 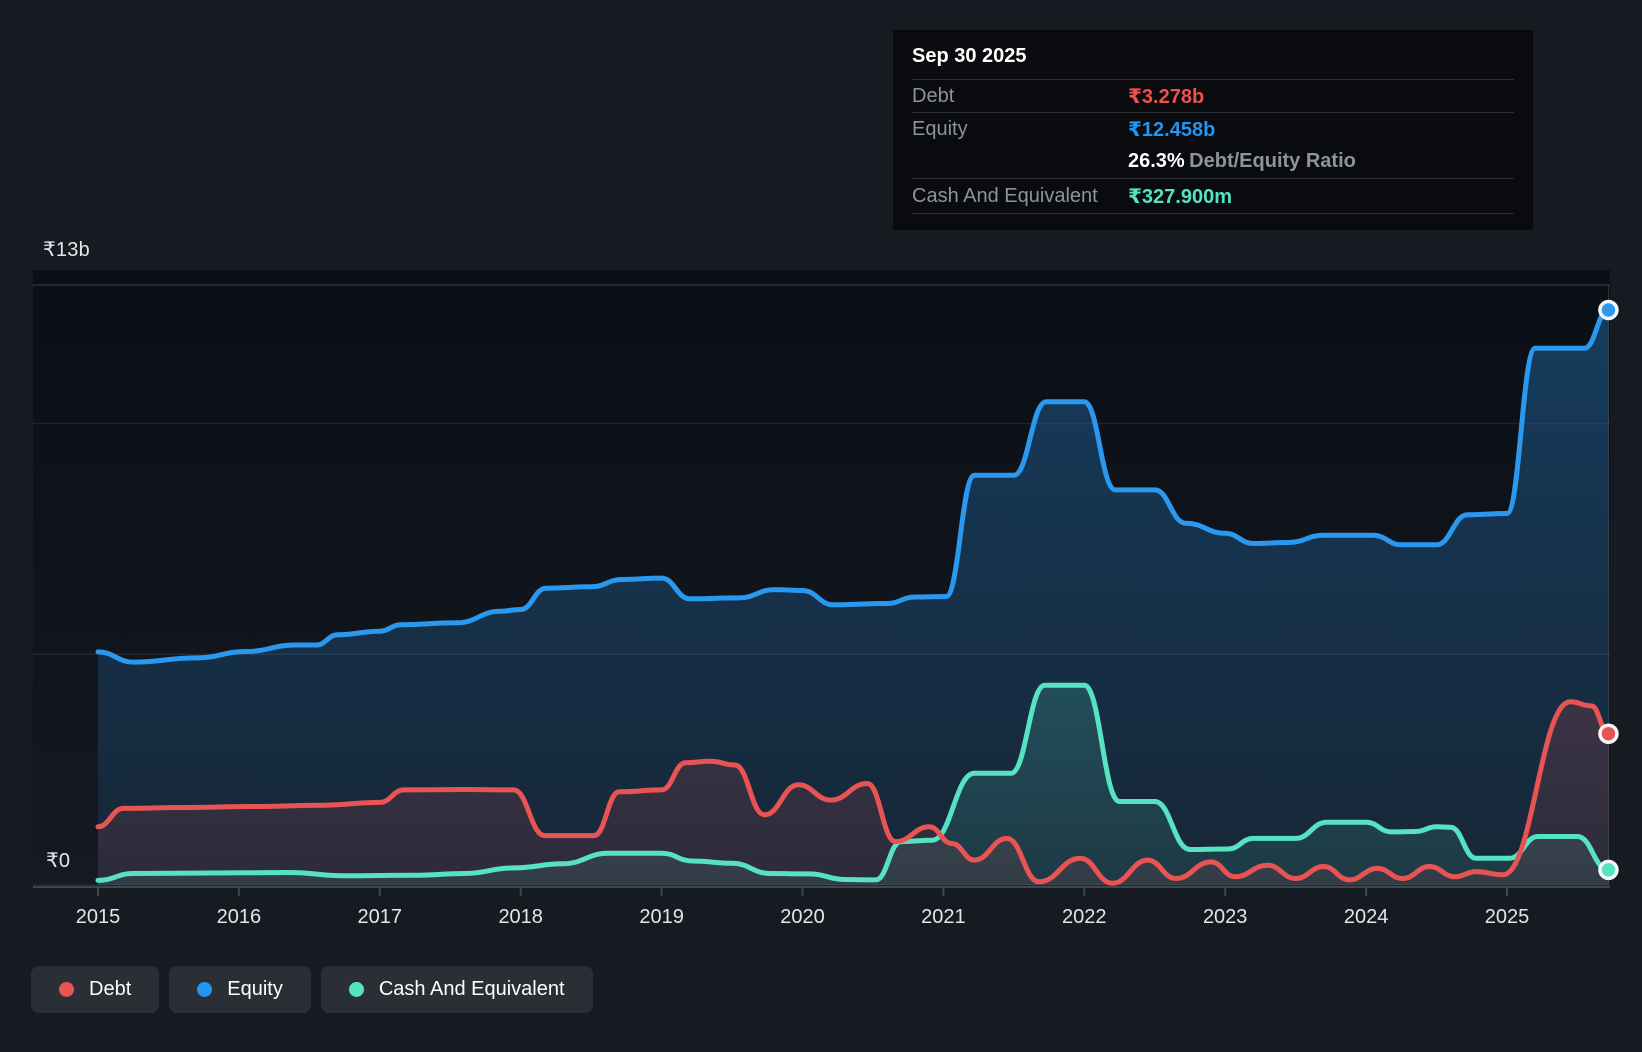 I want to click on tooltip-date: Sep 30 2025, so click(x=969, y=56).